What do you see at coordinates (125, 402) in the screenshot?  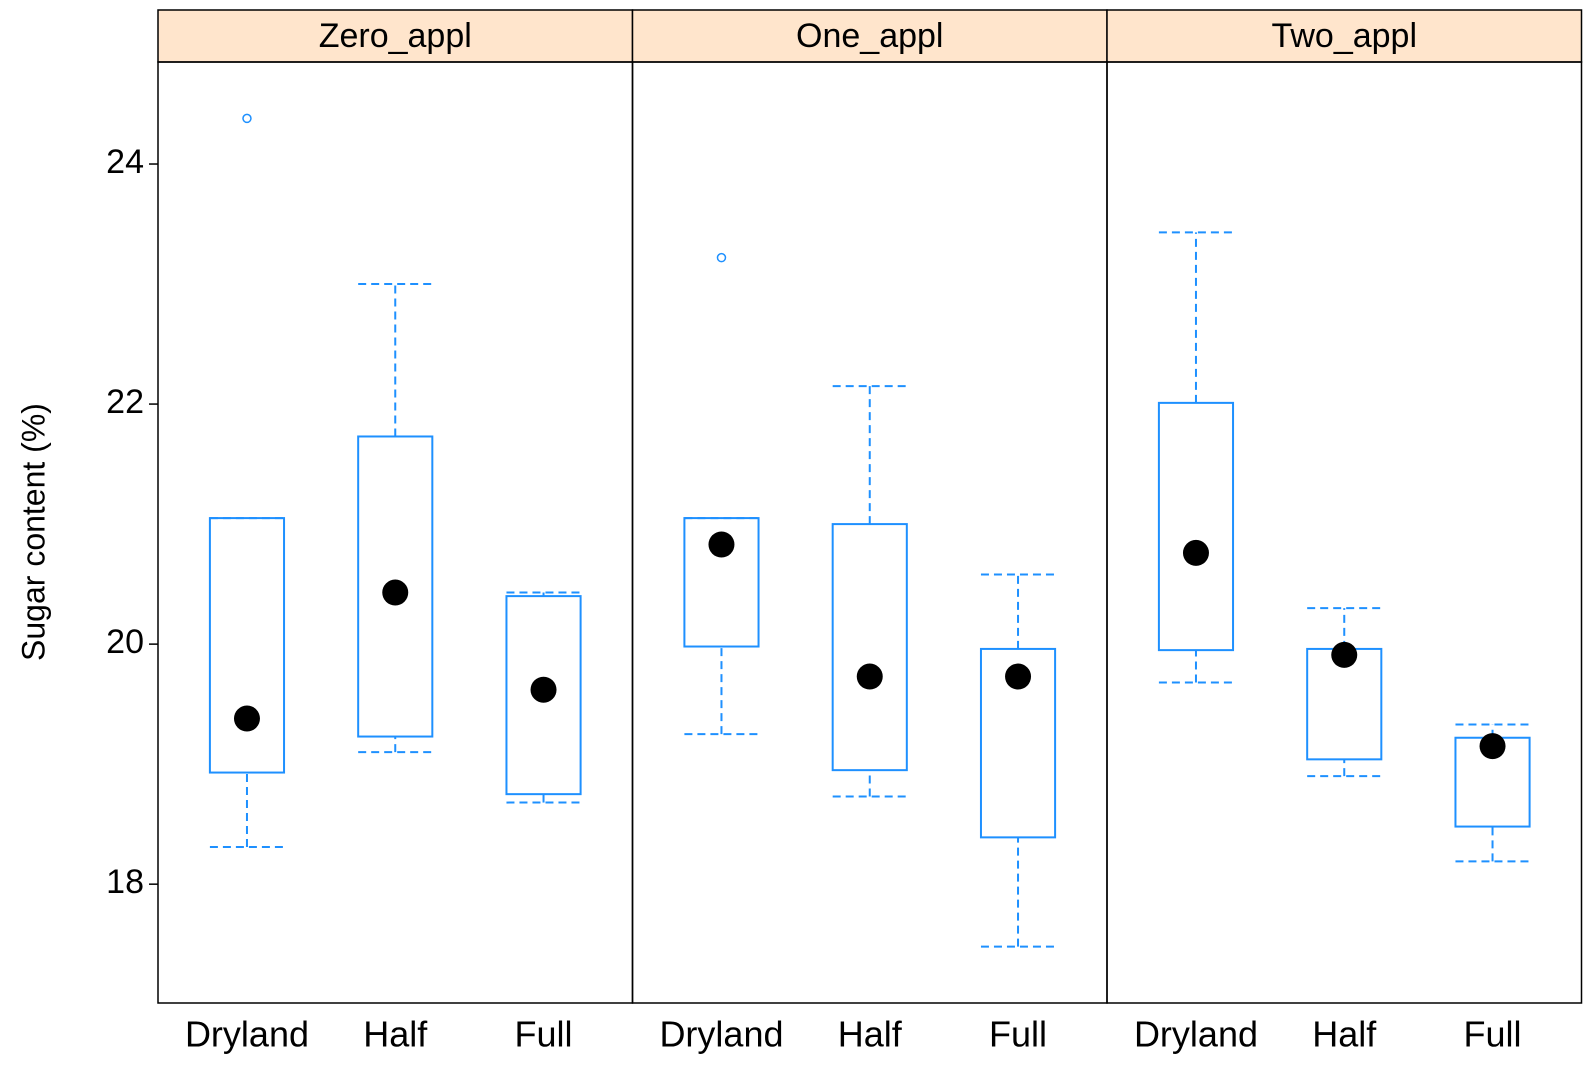 I see `y-tick-label: 22` at bounding box center [125, 402].